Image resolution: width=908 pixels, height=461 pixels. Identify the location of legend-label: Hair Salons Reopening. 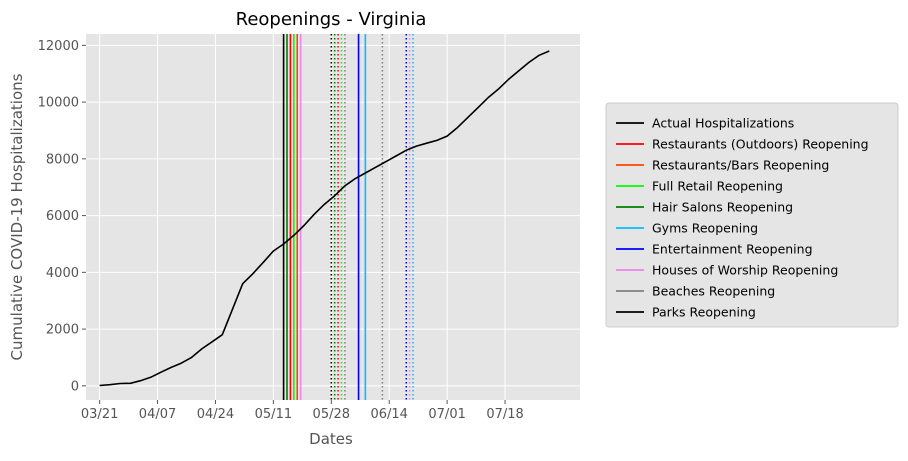
(722, 207).